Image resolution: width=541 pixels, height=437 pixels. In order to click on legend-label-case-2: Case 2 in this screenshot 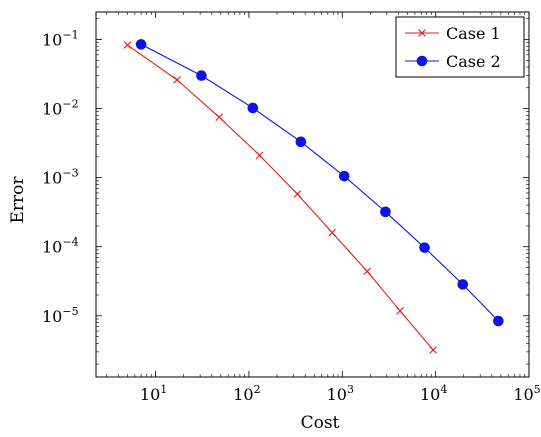, I will do `click(473, 61)`.